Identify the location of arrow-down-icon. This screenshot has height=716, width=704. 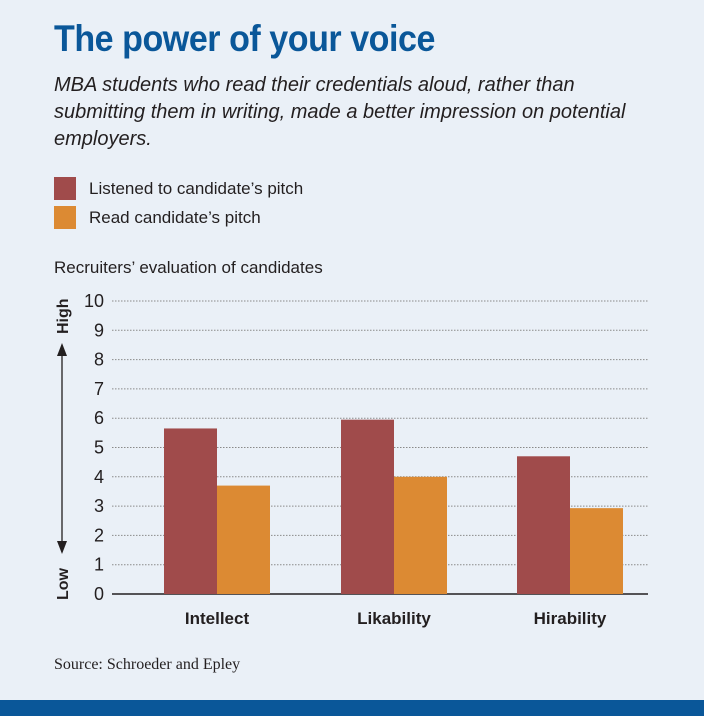
(62, 547).